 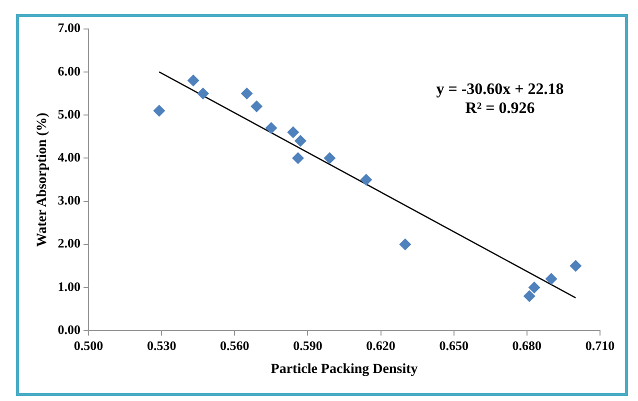 I want to click on y-tick-label: 1.00, so click(x=69, y=286).